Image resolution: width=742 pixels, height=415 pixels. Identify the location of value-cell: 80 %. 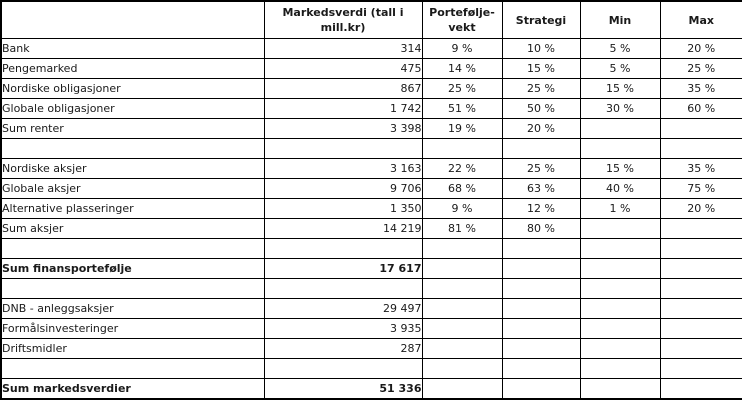
(541, 228).